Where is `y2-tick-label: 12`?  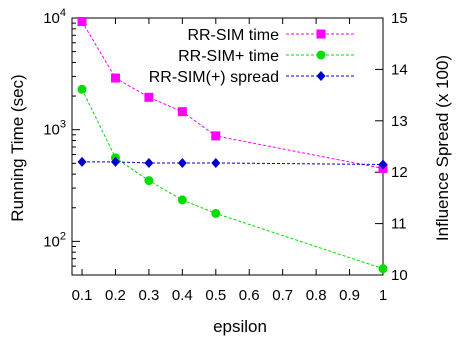 y2-tick-label: 12 is located at coordinates (399, 172).